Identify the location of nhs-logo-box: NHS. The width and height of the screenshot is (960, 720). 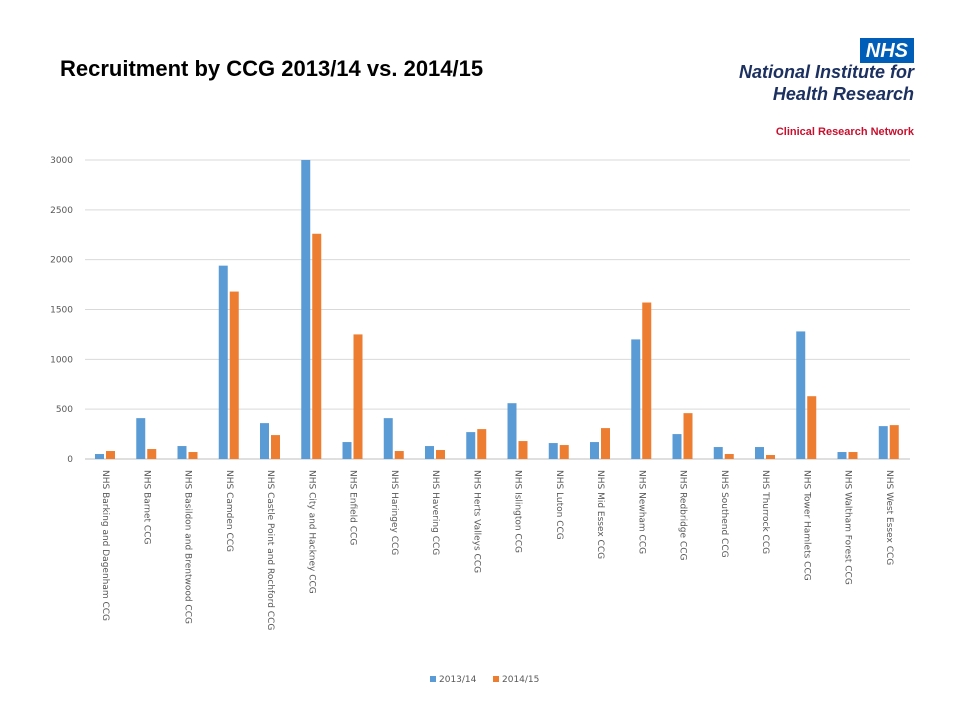
(886, 50).